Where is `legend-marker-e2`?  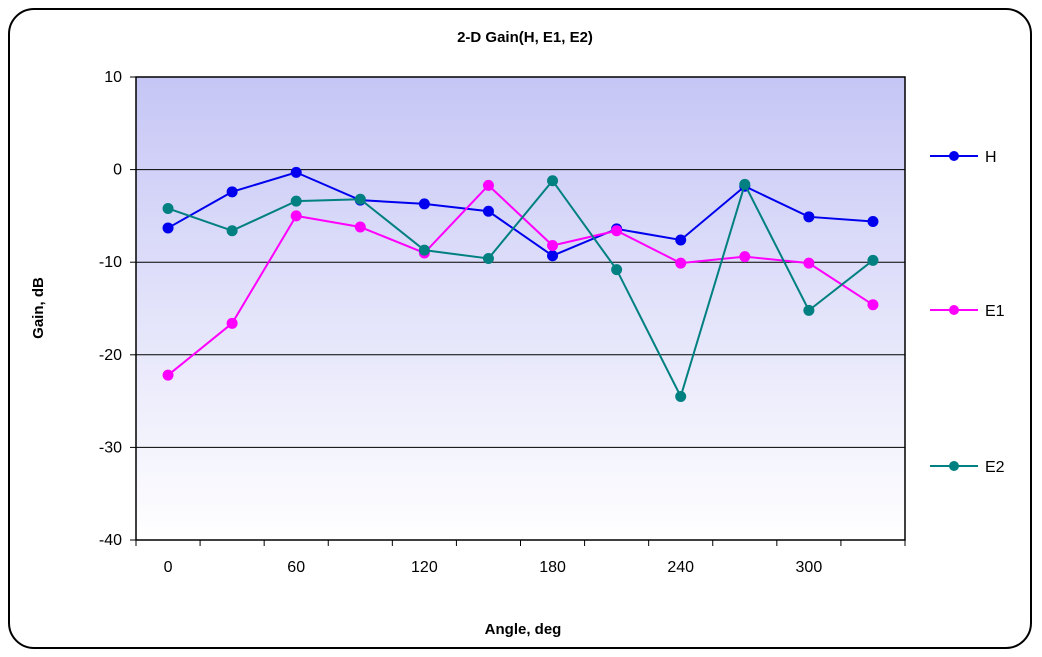
legend-marker-e2 is located at coordinates (954, 466).